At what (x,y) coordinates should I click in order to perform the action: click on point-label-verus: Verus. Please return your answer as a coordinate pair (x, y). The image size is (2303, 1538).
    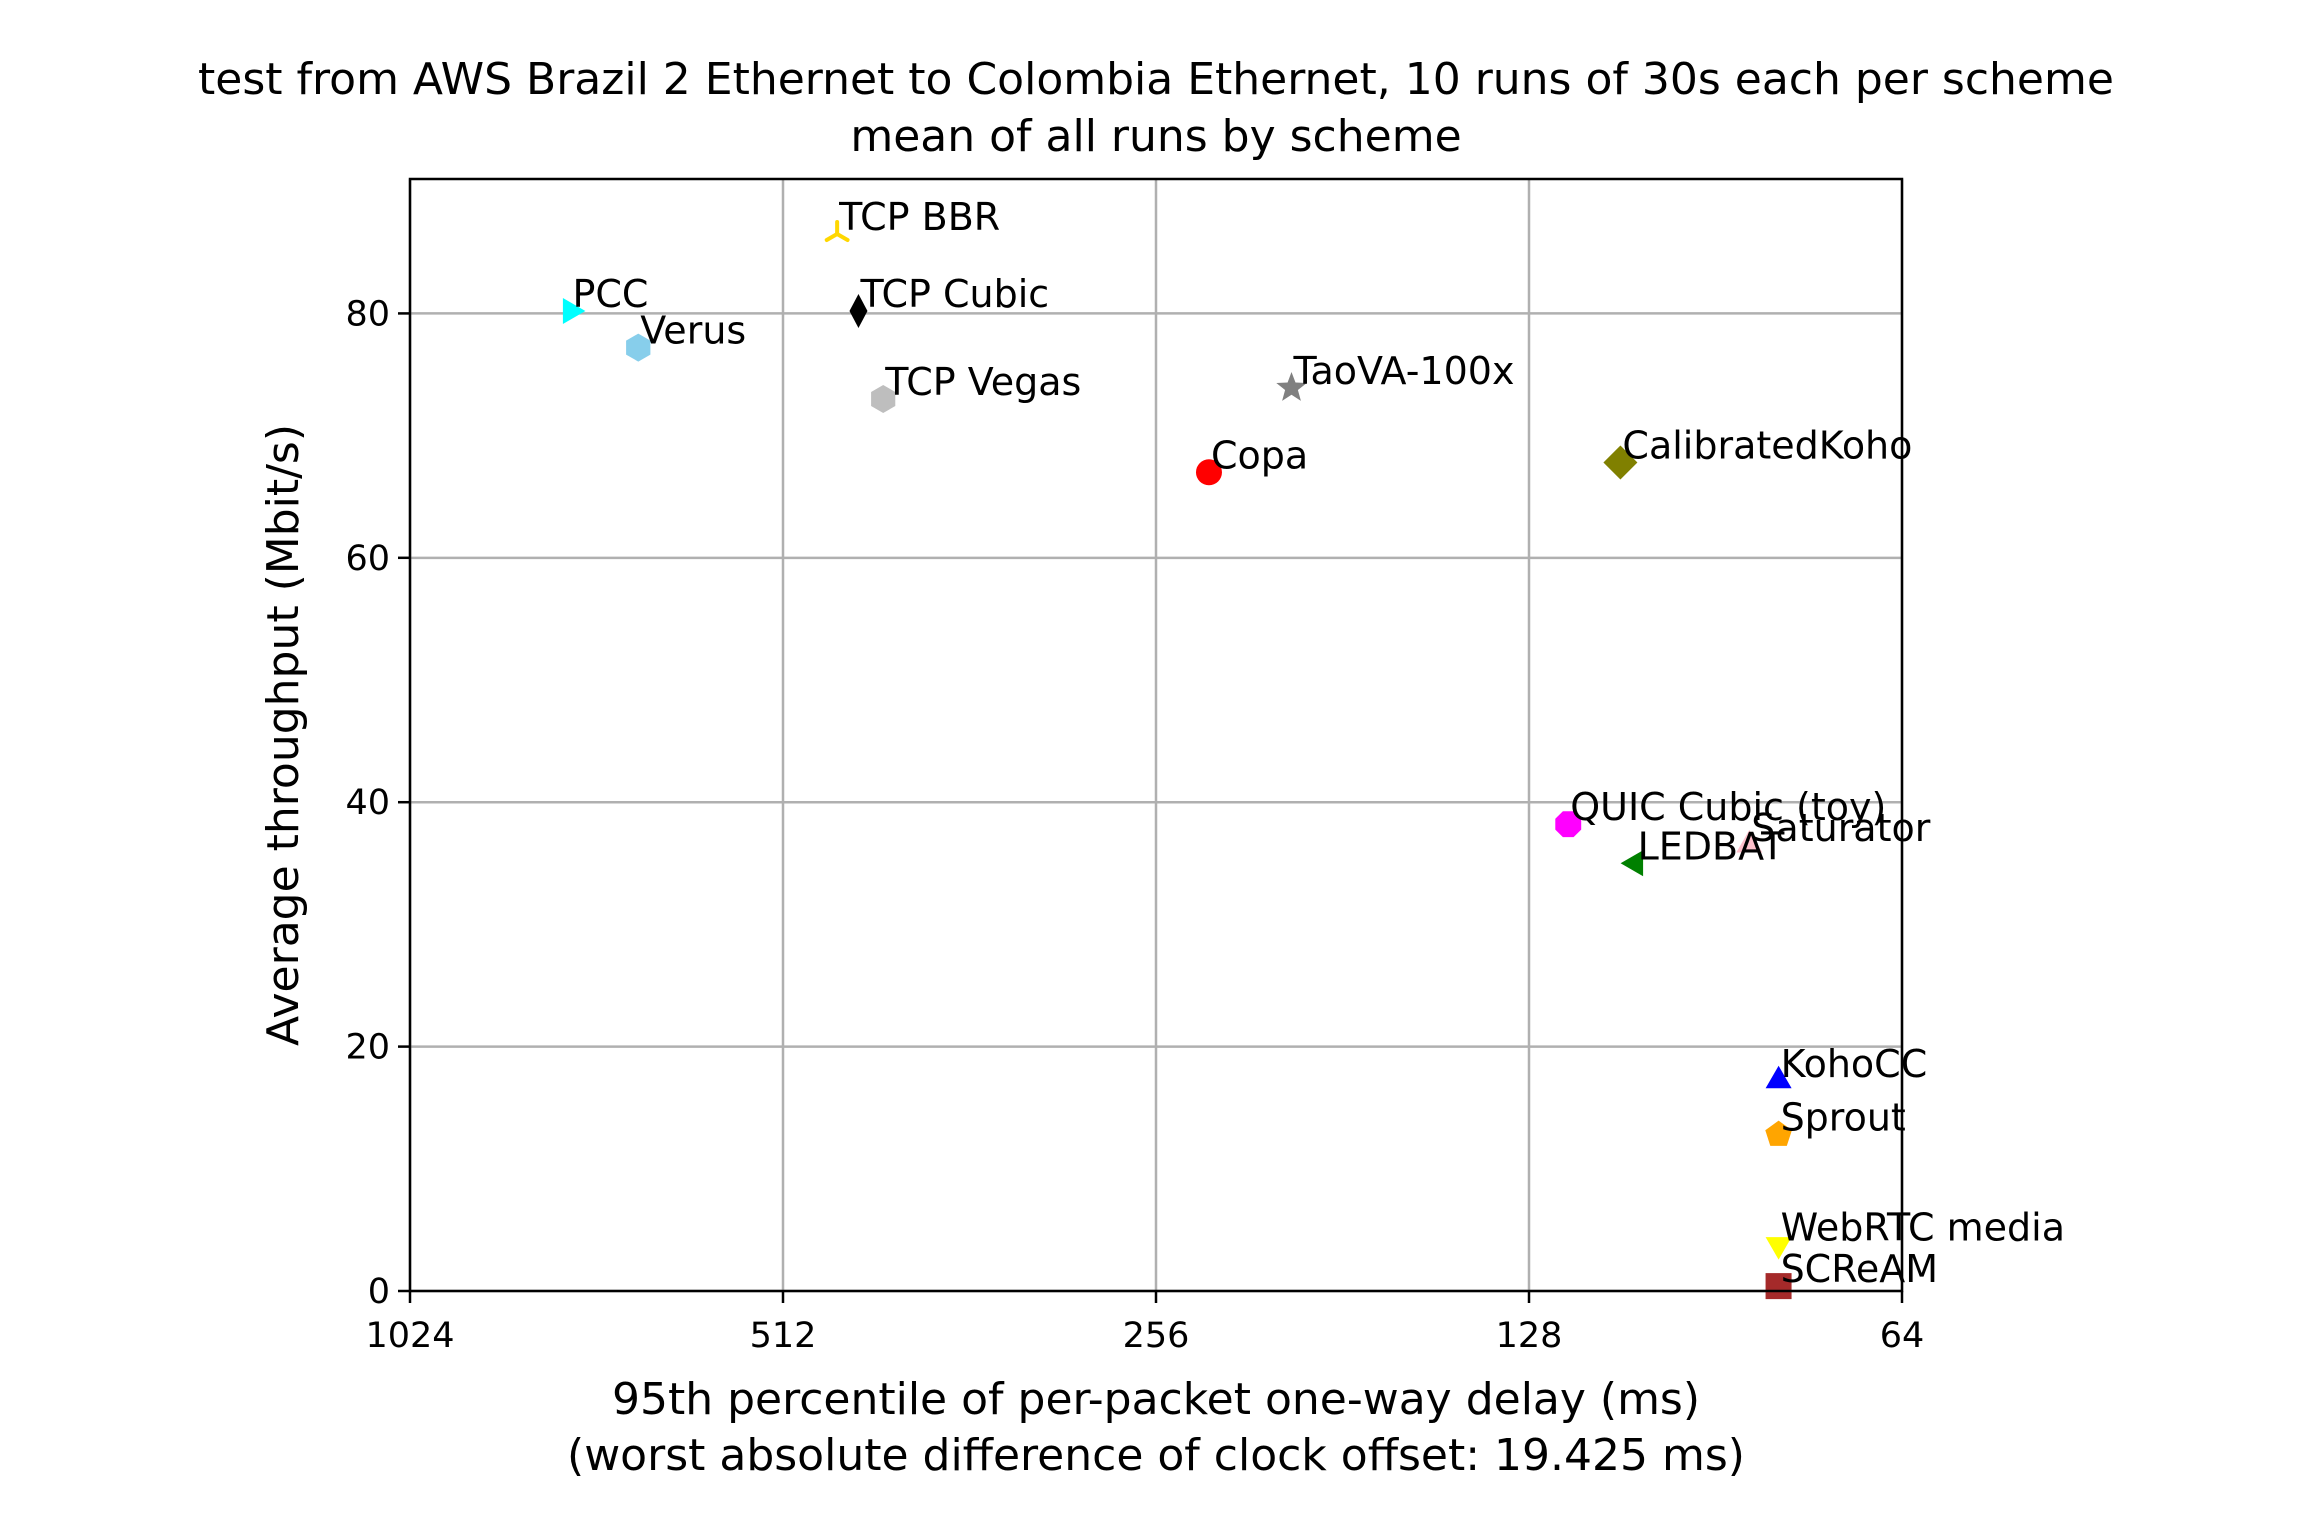
    Looking at the image, I should click on (693, 331).